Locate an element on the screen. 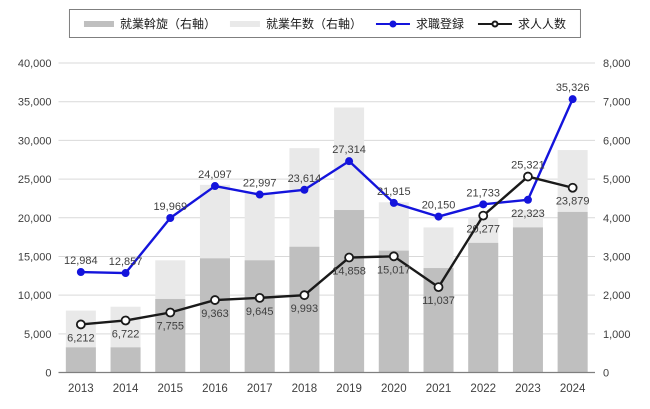 This screenshot has width=650, height=409. x-axis-label: 2023 is located at coordinates (528, 389).